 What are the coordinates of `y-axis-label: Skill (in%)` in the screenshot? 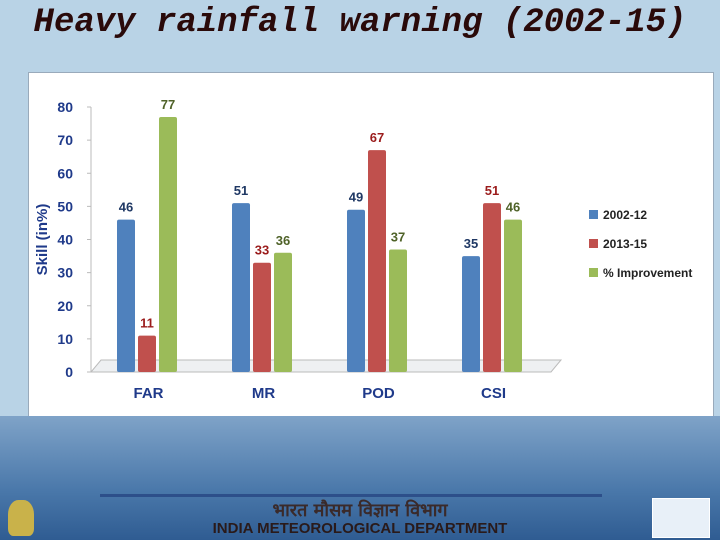 It's located at (42, 240).